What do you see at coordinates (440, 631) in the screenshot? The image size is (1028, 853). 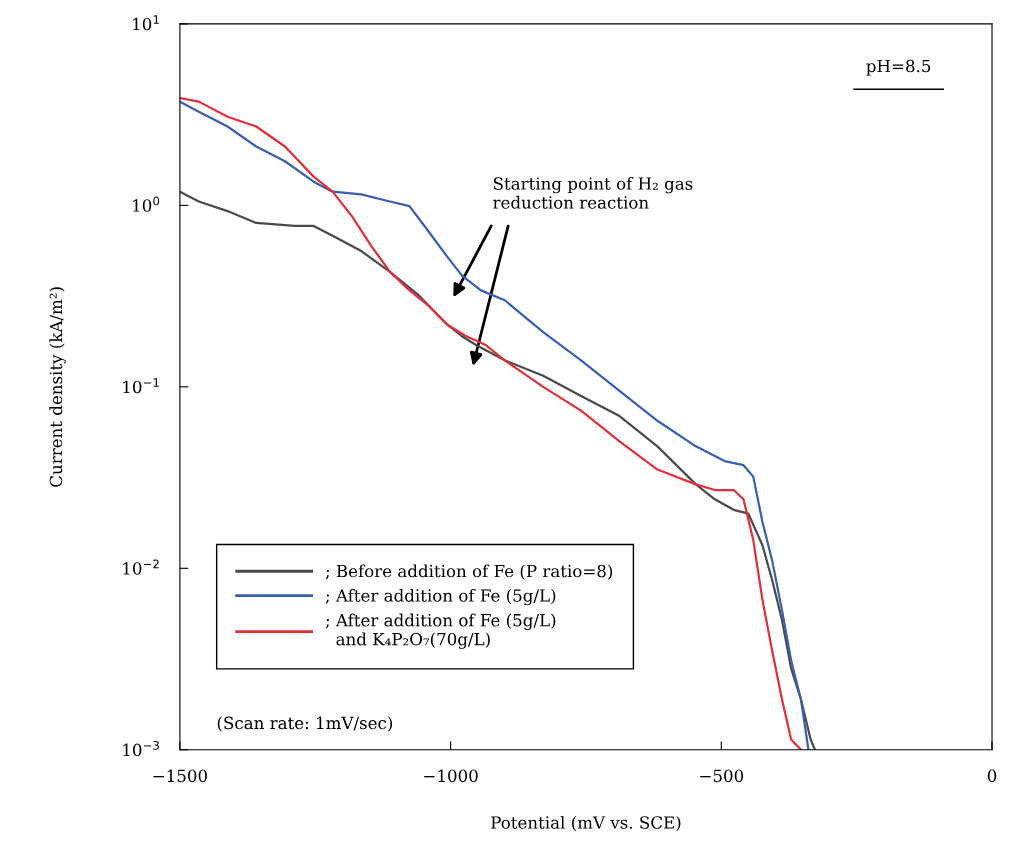 I see `legend-label: ; After addition of Fe (5g/L) and K₄P₂O₇(70g/L)` at bounding box center [440, 631].